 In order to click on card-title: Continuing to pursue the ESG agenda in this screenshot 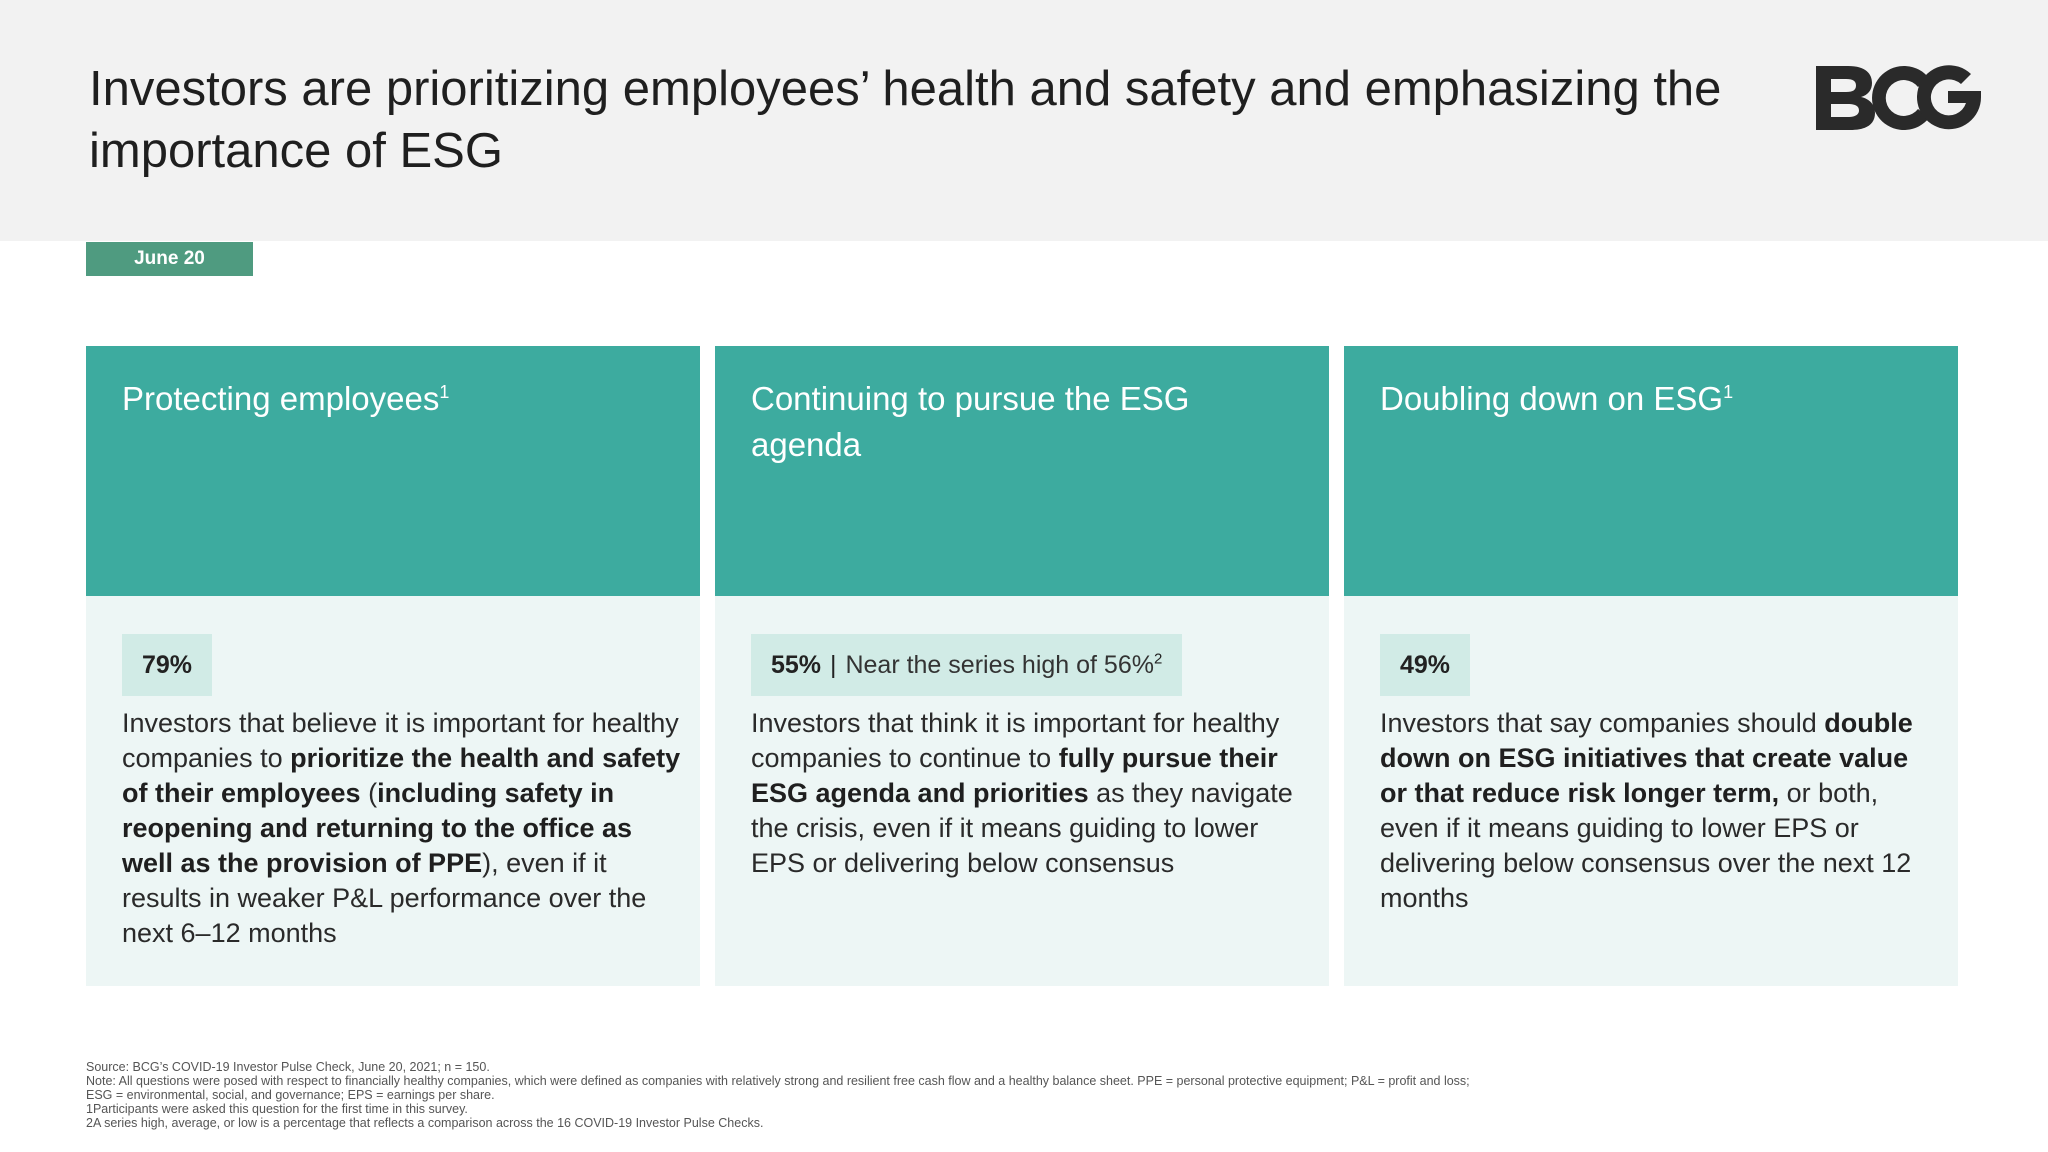, I will do `click(970, 421)`.